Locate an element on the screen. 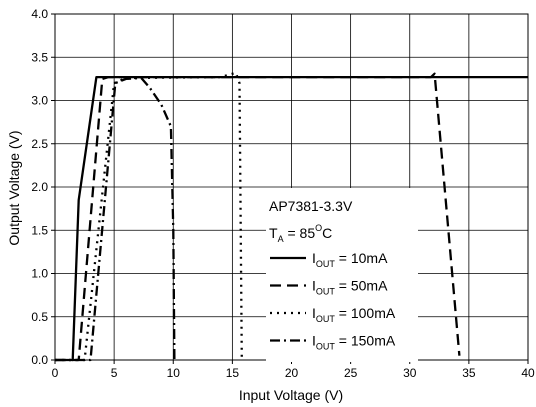 The image size is (536, 407). legend-temp-unit: C is located at coordinates (327, 233).